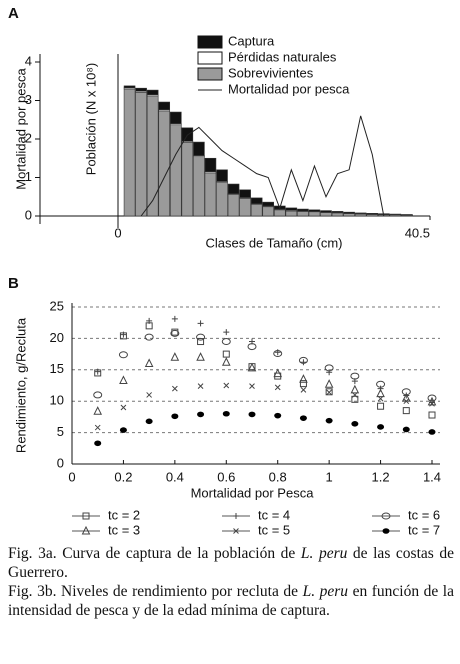  Describe the element at coordinates (20, 129) in the screenshot. I see `y-axis-label: Mortalidad por pesca` at that location.